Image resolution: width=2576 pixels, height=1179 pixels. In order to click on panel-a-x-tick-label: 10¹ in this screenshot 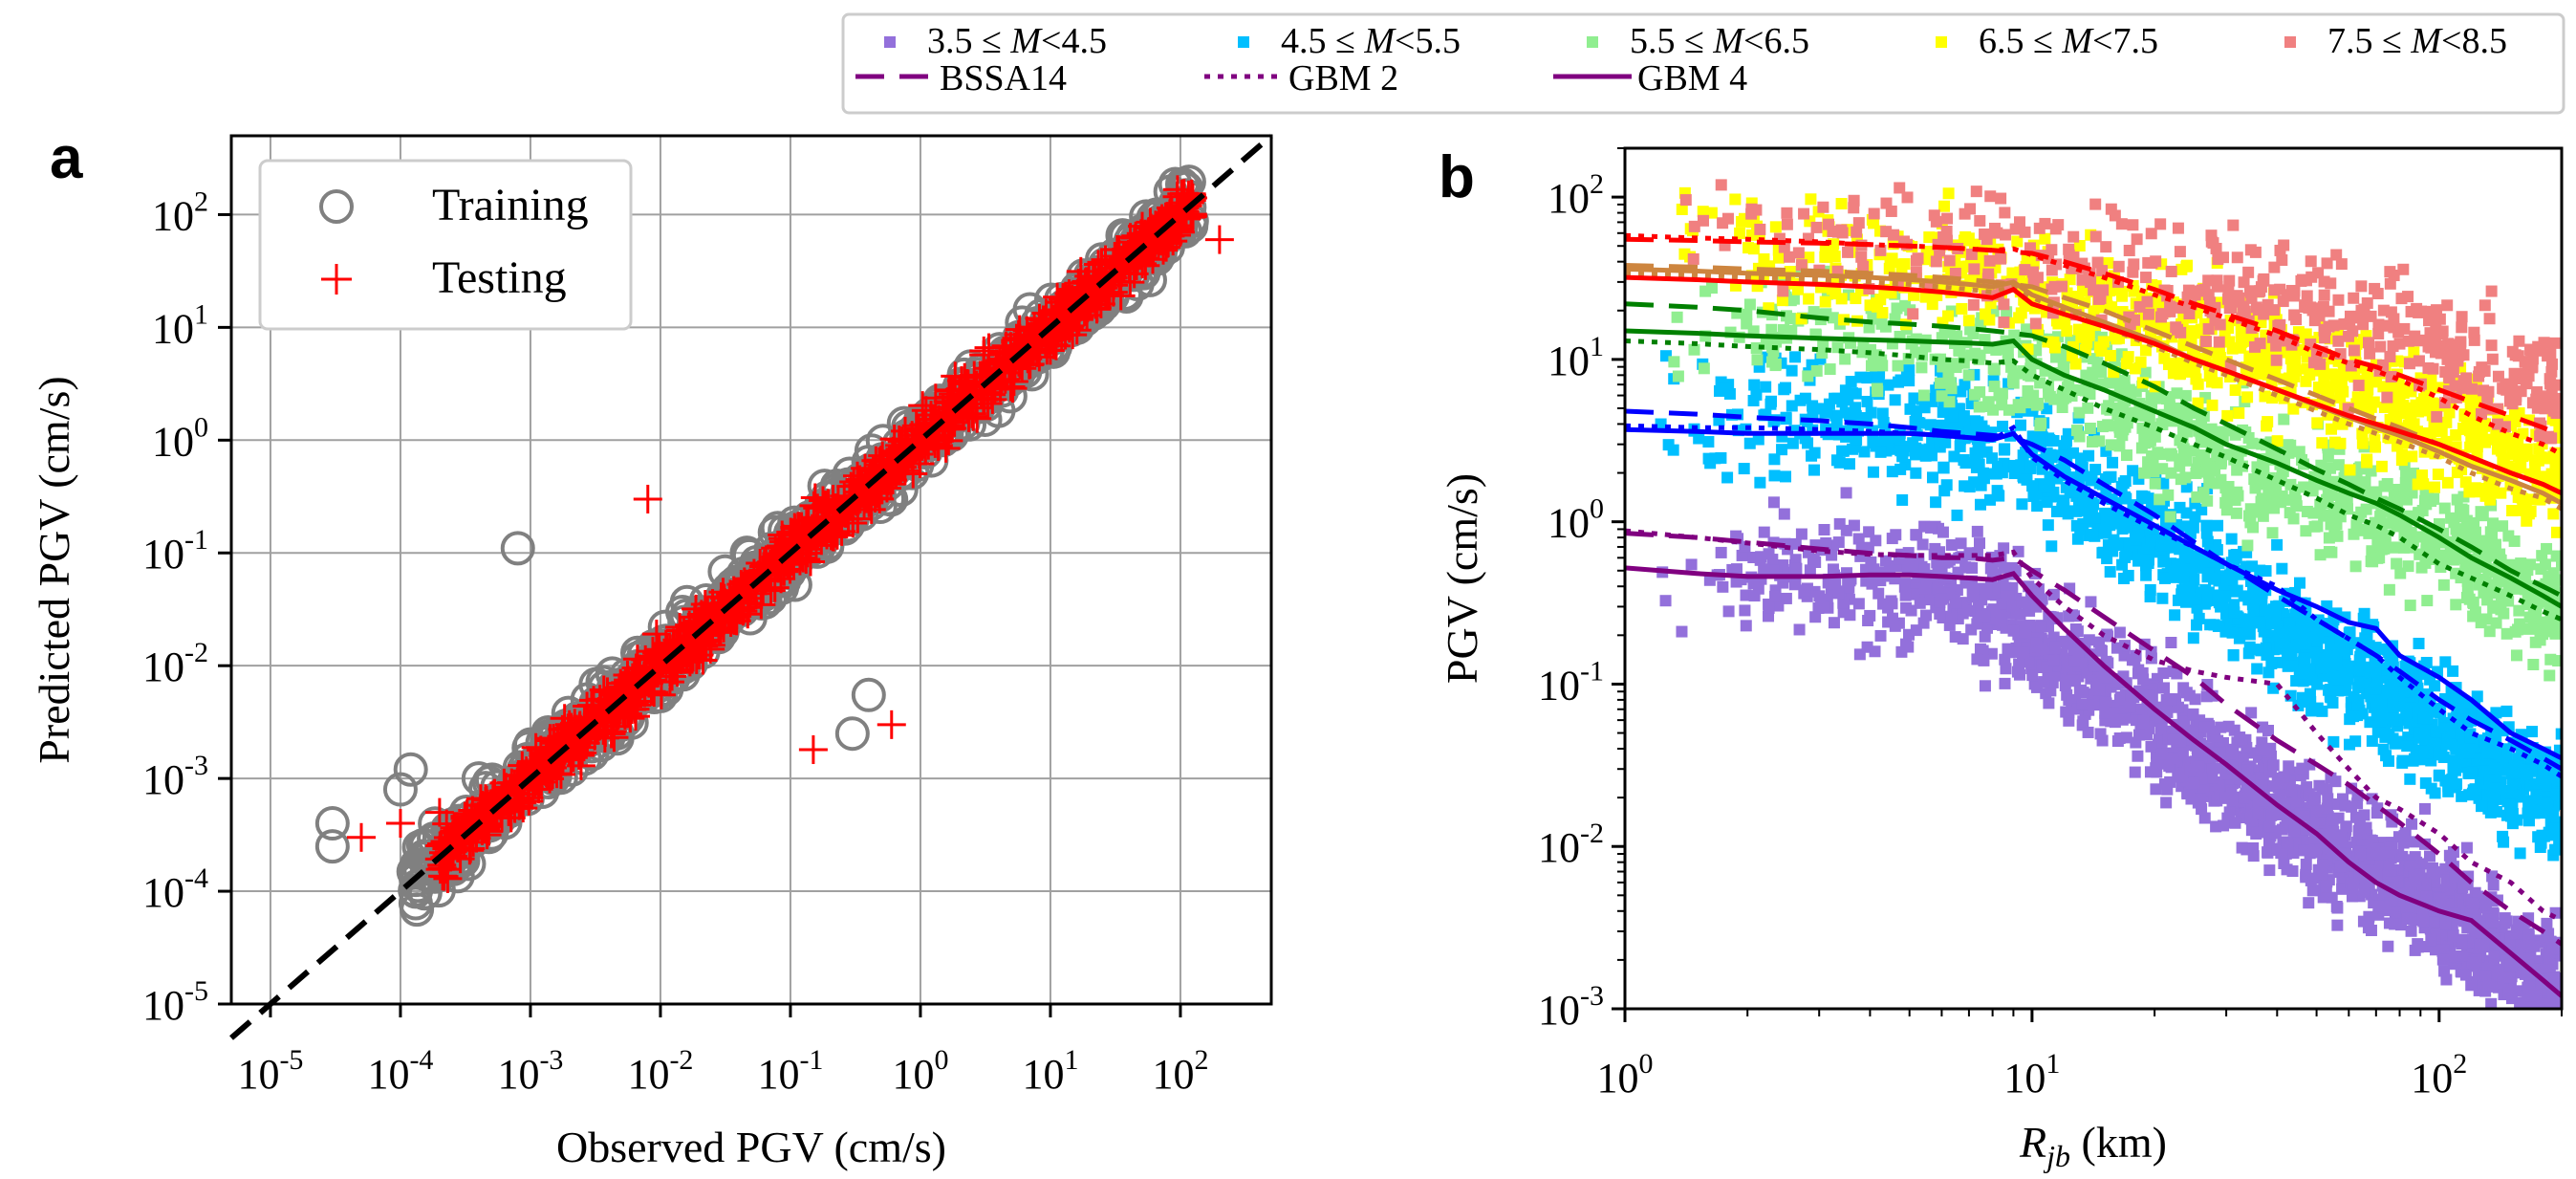, I will do `click(1050, 1071)`.